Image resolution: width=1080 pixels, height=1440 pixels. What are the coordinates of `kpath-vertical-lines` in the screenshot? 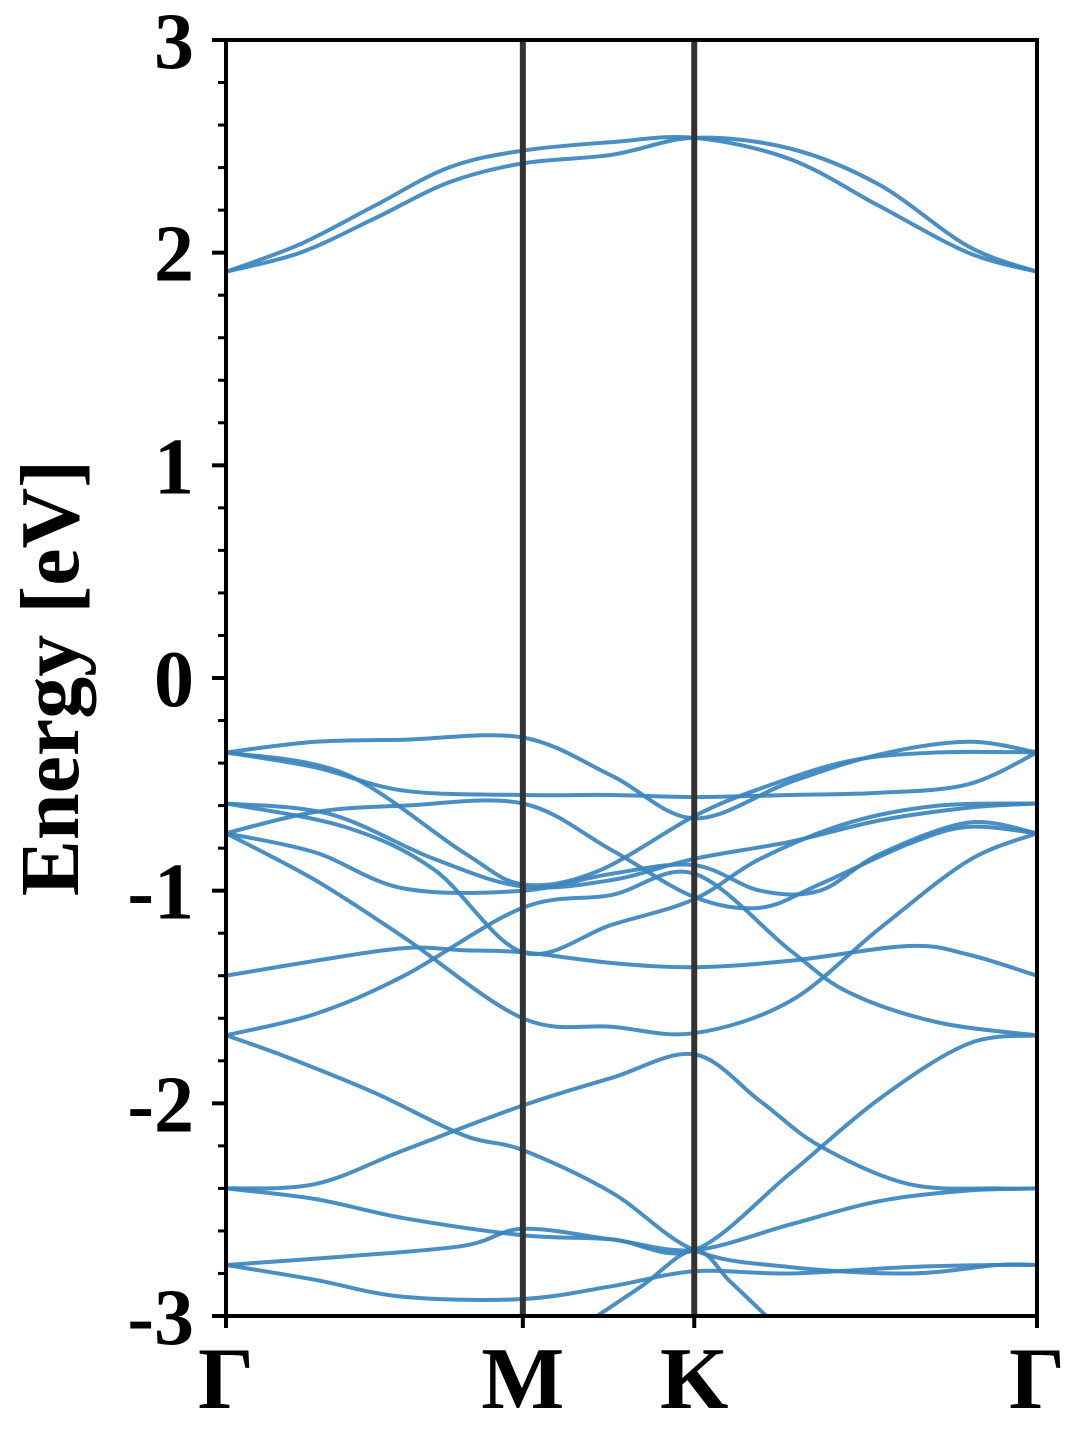 It's located at (608, 678).